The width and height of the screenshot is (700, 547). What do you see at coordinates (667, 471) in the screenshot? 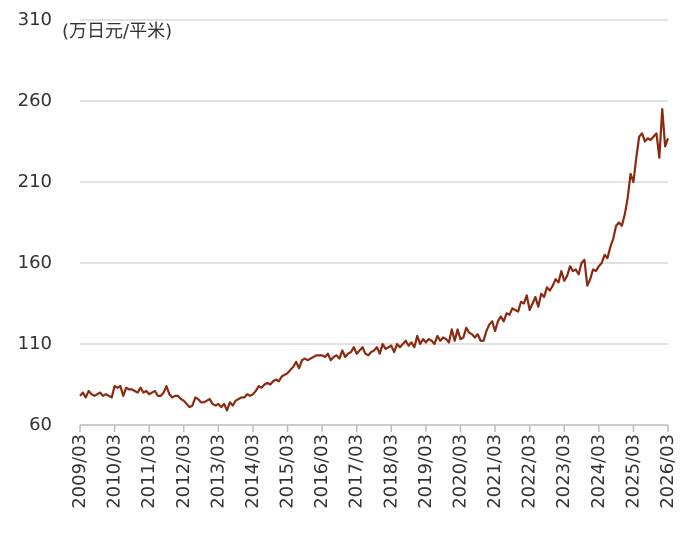
I see `x-tick-label: 2026/03` at bounding box center [667, 471].